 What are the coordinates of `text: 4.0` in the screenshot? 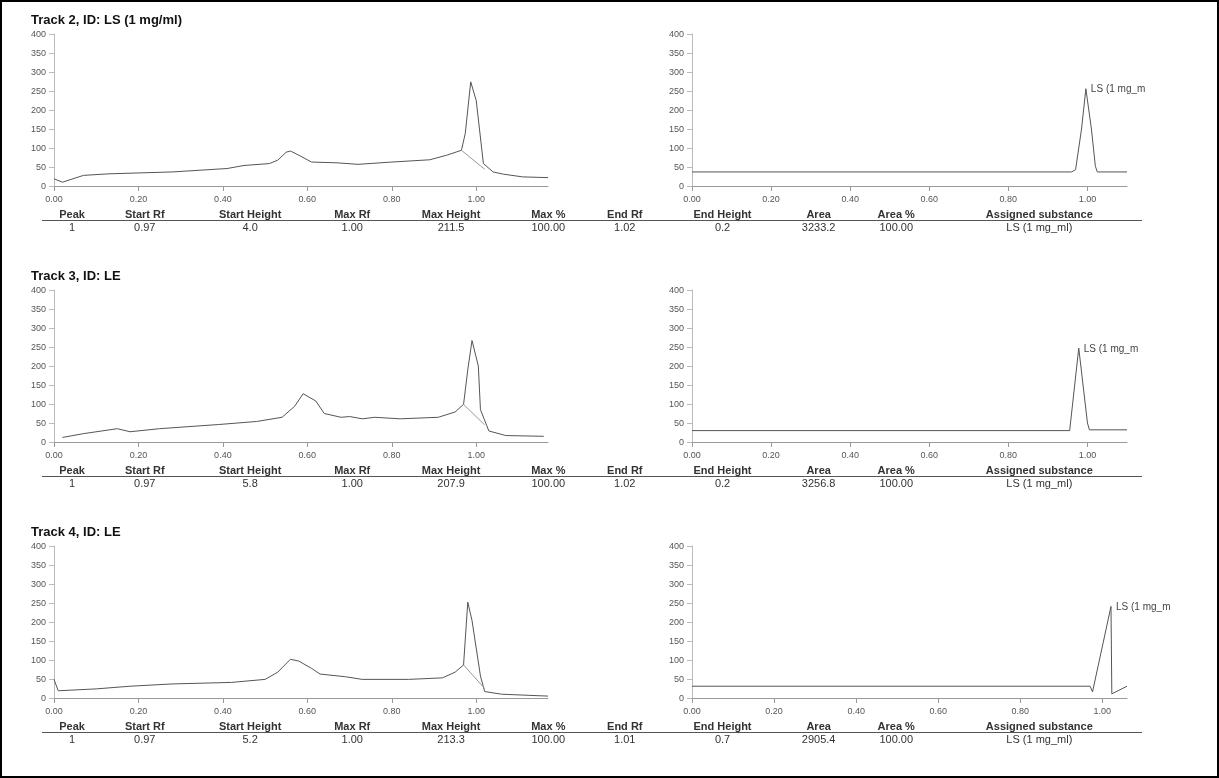 It's located at (250, 226).